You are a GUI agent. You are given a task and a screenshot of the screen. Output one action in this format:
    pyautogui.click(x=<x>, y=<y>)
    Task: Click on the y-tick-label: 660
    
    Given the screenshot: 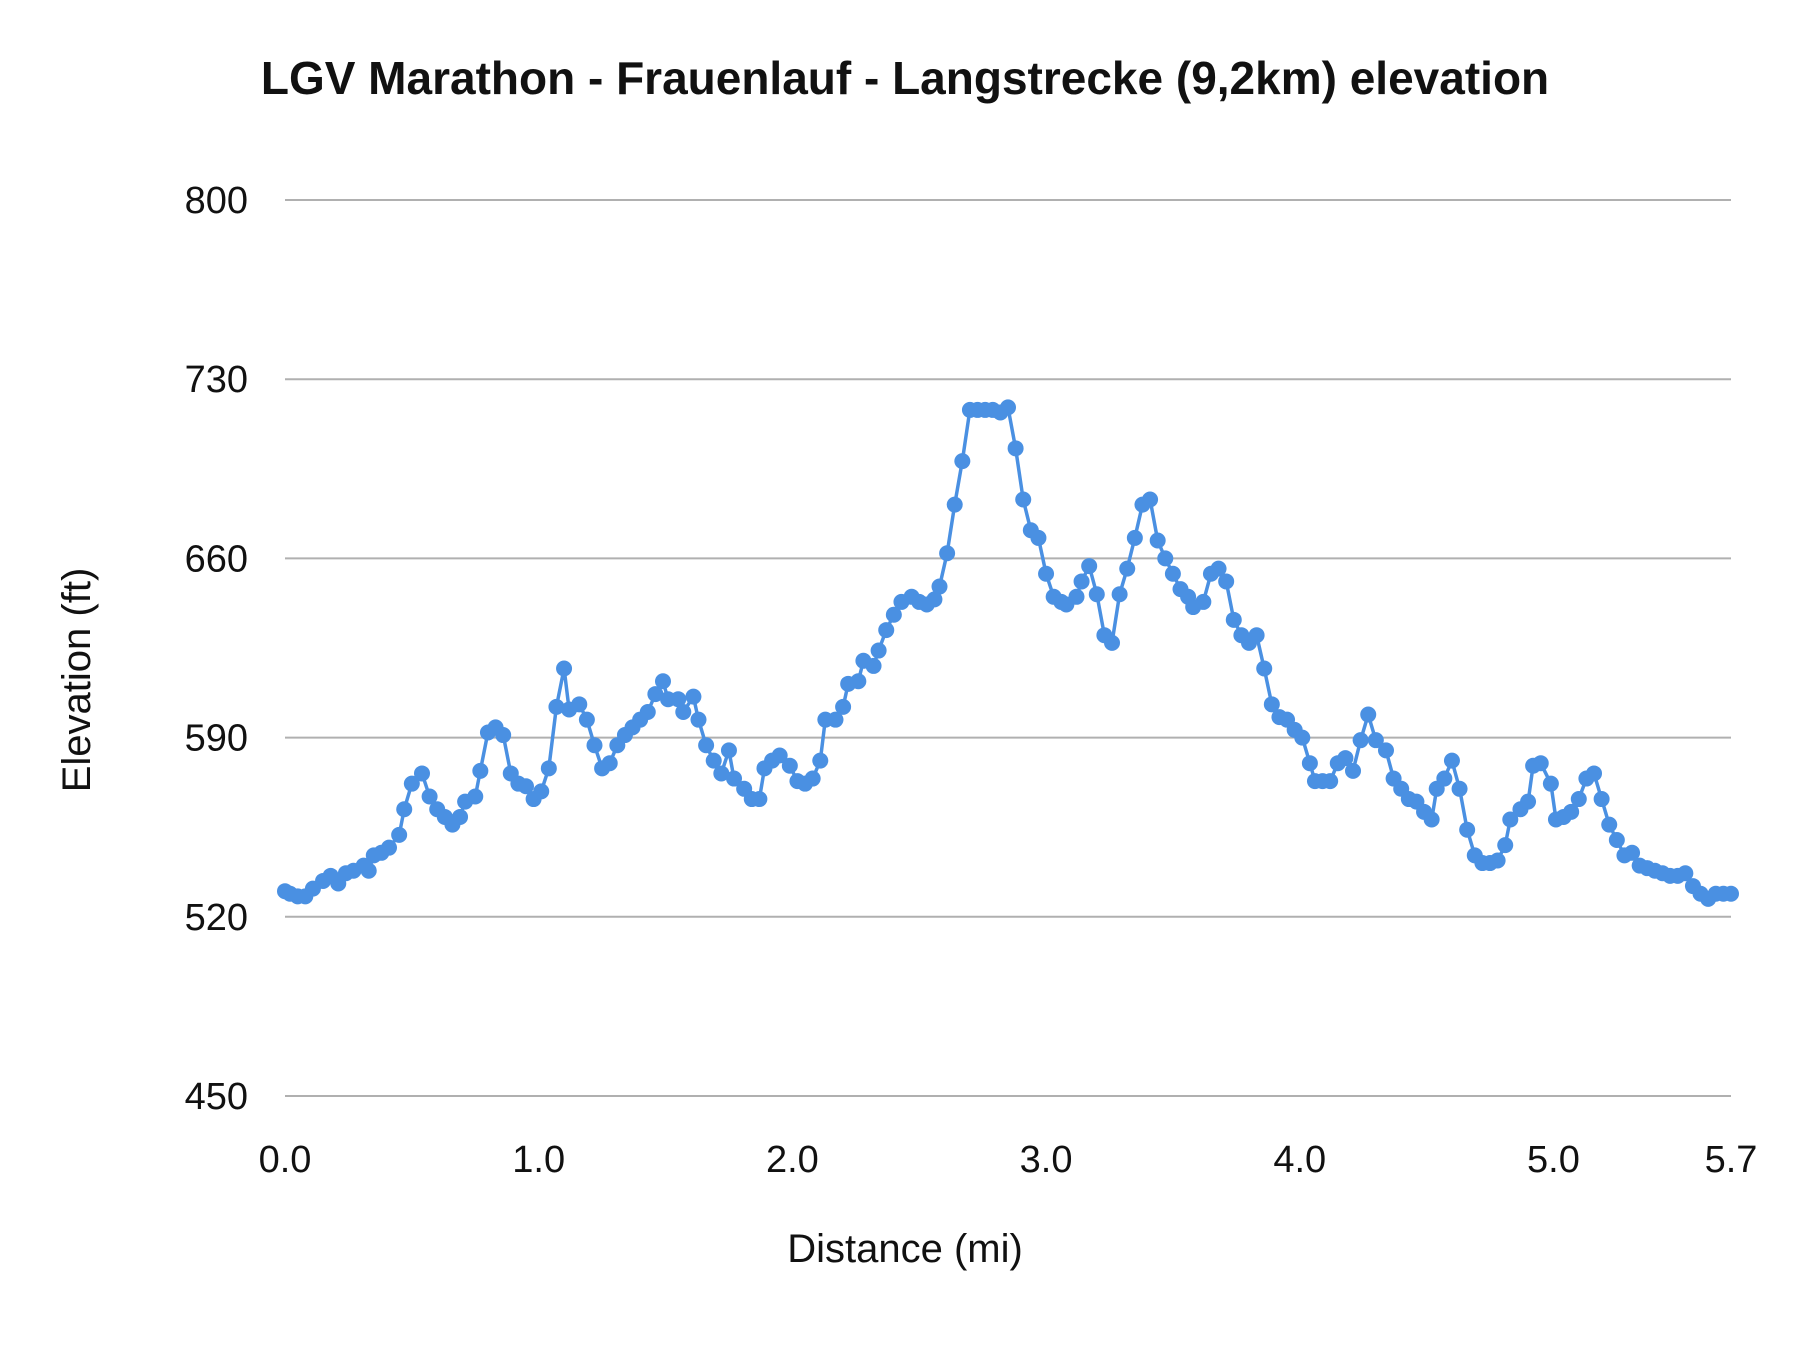 What is the action you would take?
    pyautogui.click(x=216, y=559)
    